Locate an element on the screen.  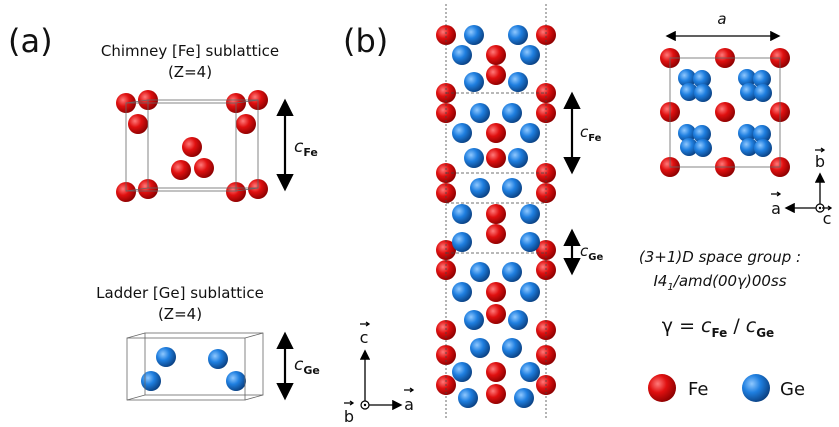
ratio-formula: γ = cFe / cGe is located at coordinates (718, 327).